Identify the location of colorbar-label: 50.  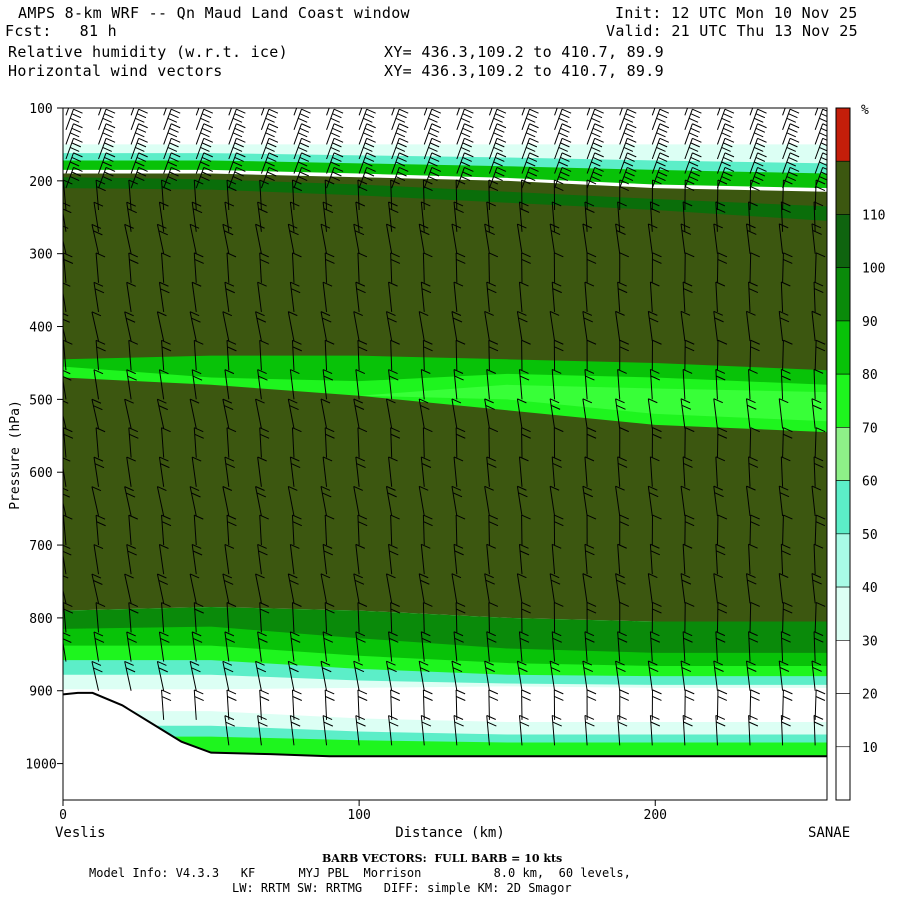
(870, 535).